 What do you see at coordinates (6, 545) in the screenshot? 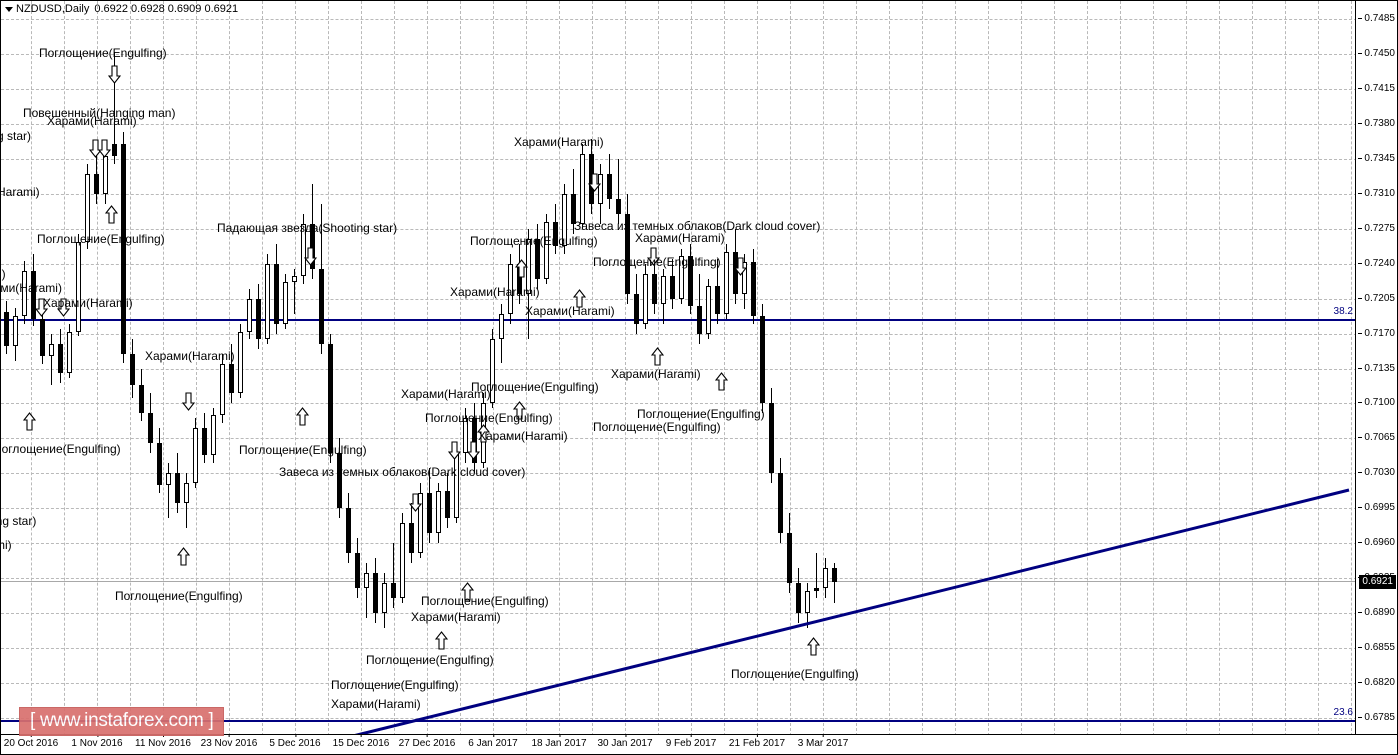
I see `pattern-annotation-label: mi)` at bounding box center [6, 545].